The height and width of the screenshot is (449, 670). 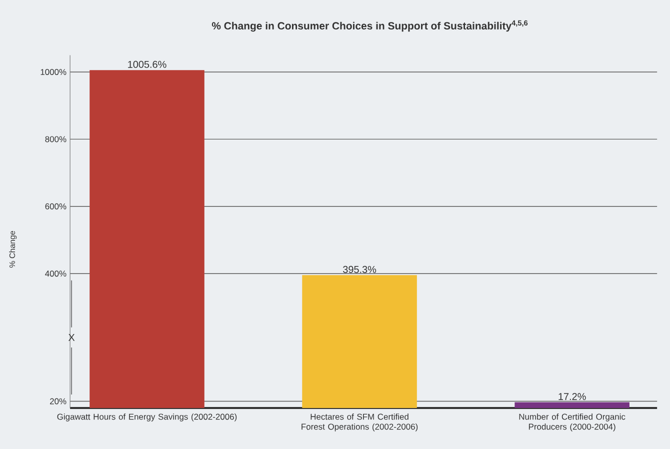 What do you see at coordinates (370, 26) in the screenshot?
I see `chart-title: % Change in Consumer Choices in Support of Sustainability$^{4,5,6}$` at bounding box center [370, 26].